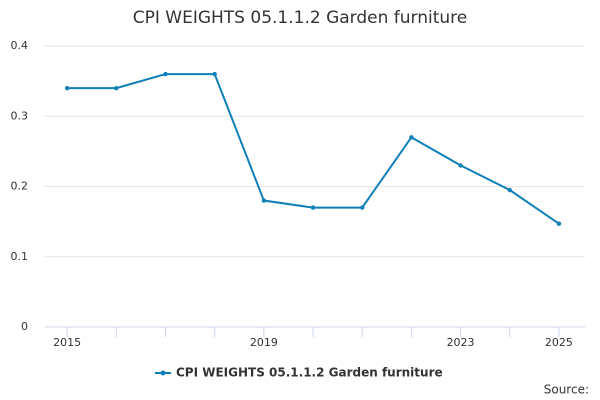 The width and height of the screenshot is (600, 400). Describe the element at coordinates (20, 45) in the screenshot. I see `y-tick-label: 0.4` at that location.